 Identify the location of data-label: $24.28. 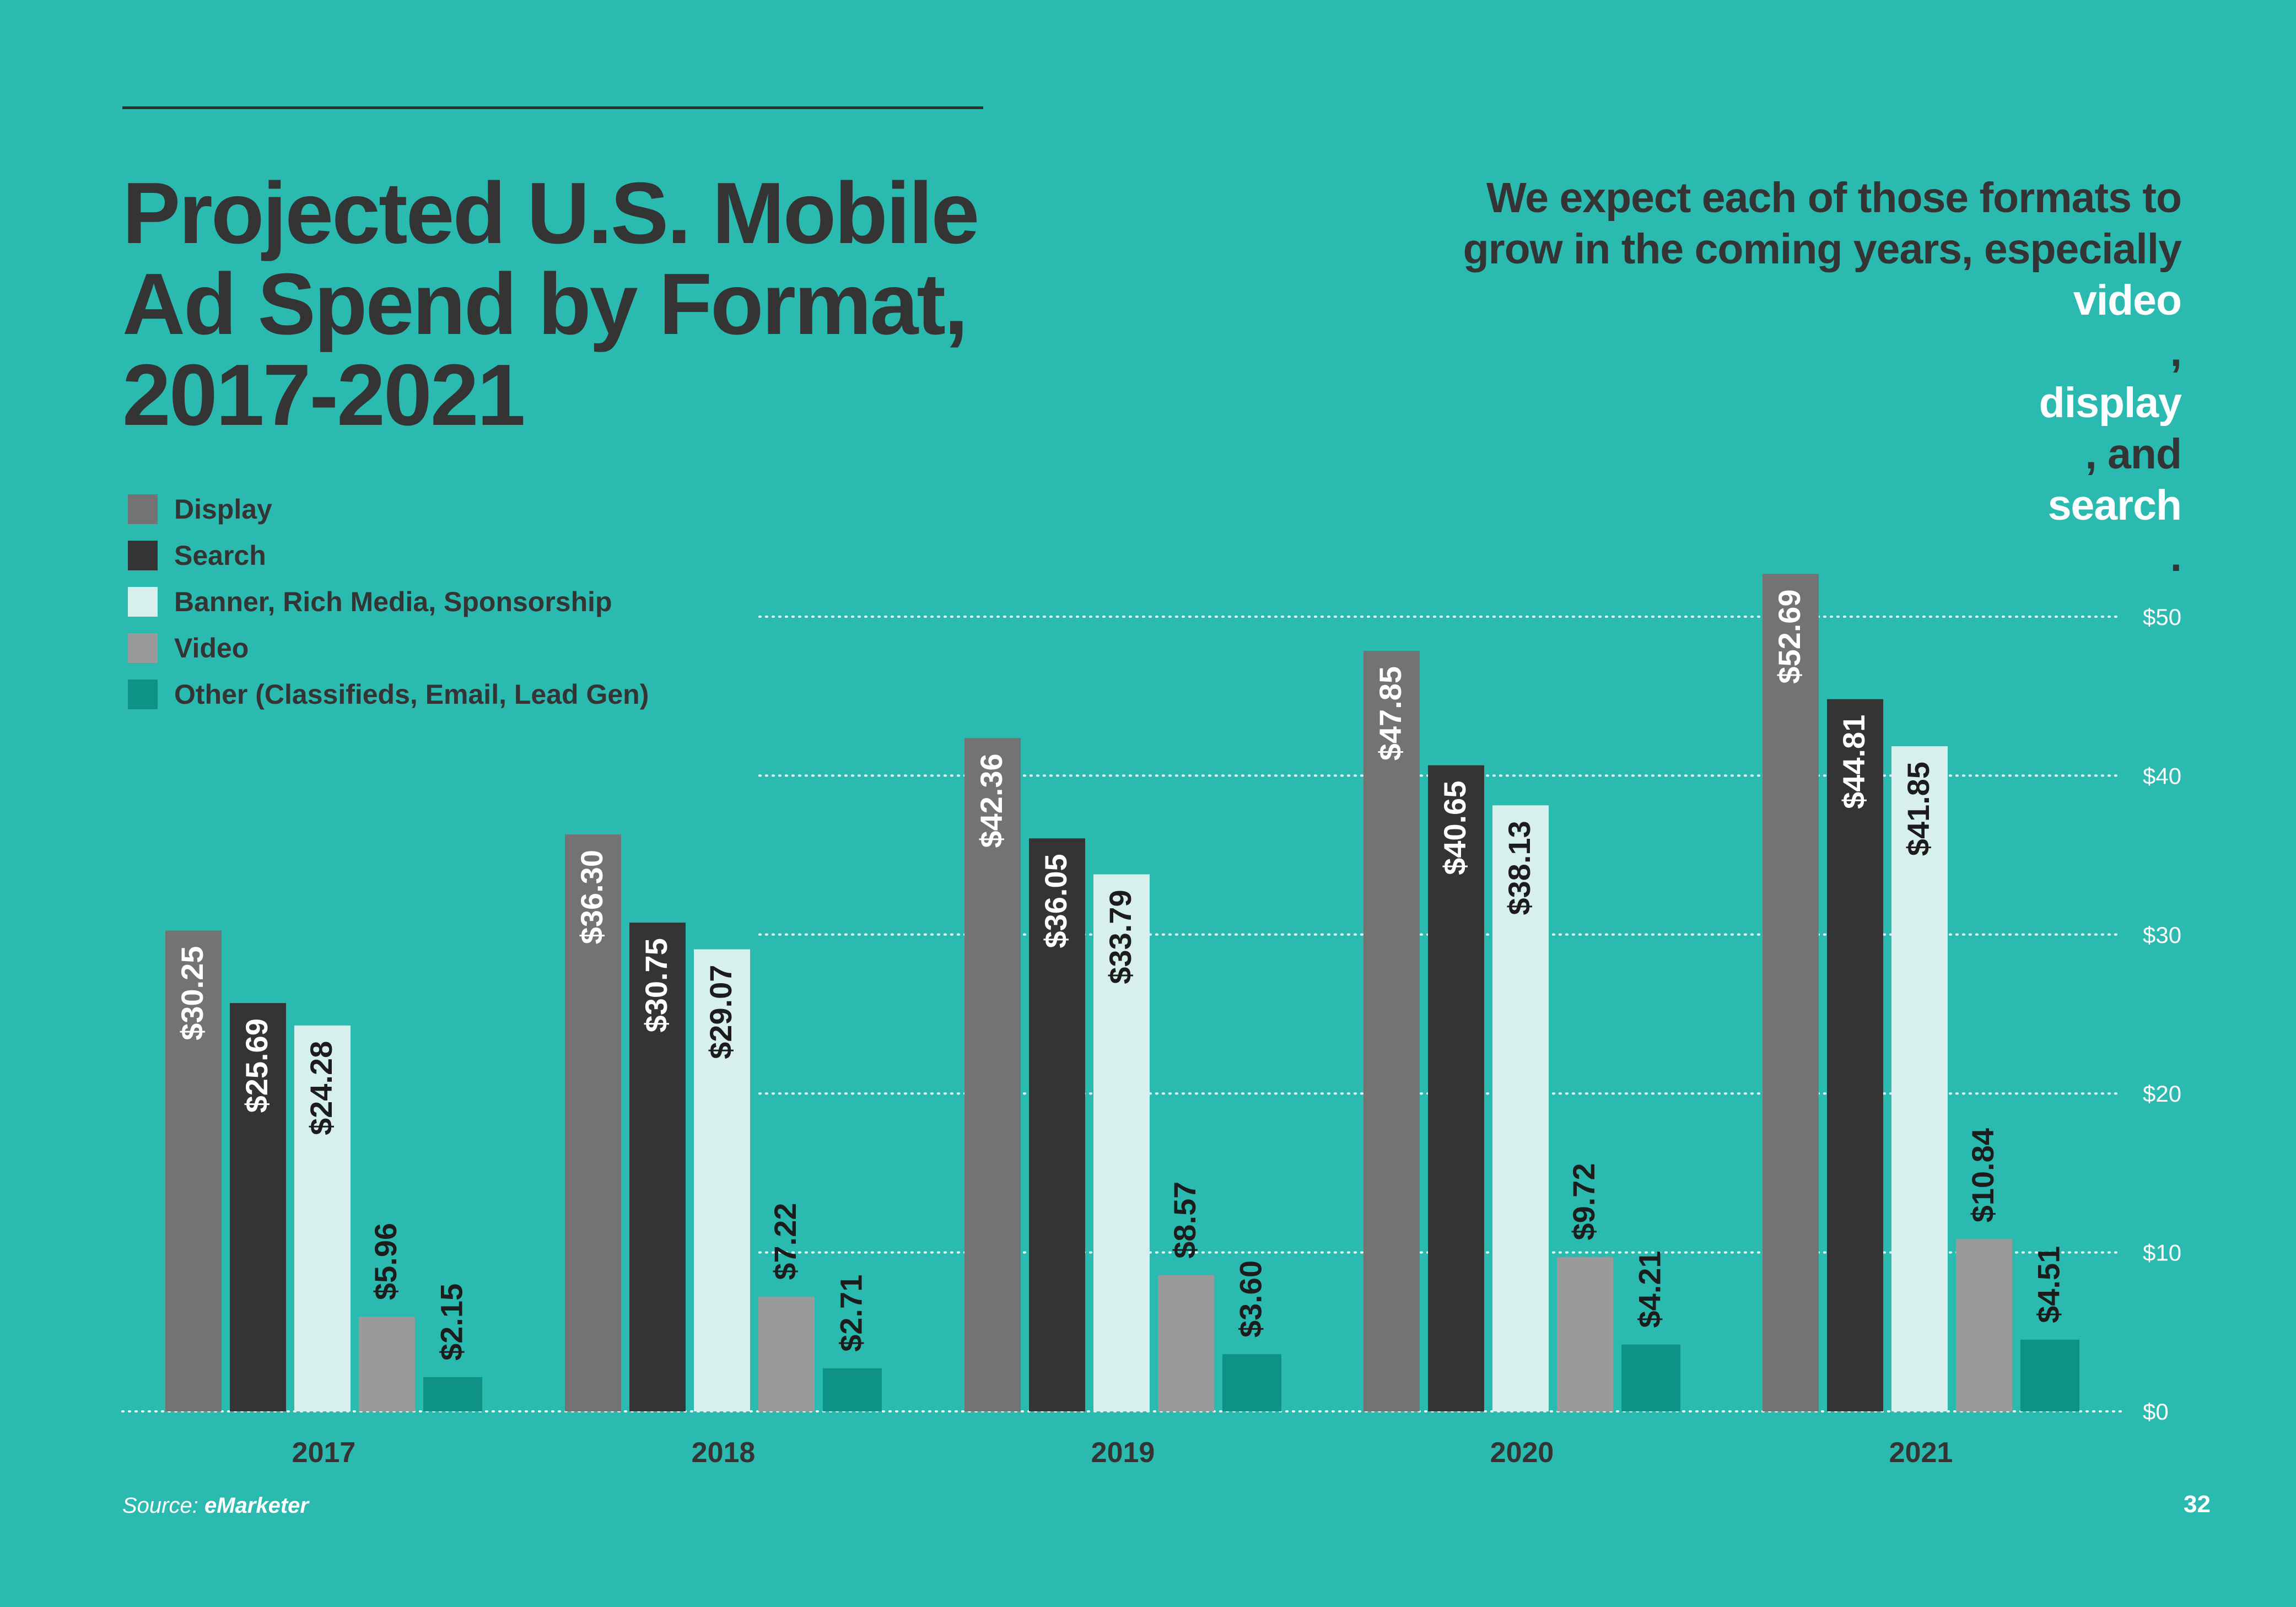
(321, 1088).